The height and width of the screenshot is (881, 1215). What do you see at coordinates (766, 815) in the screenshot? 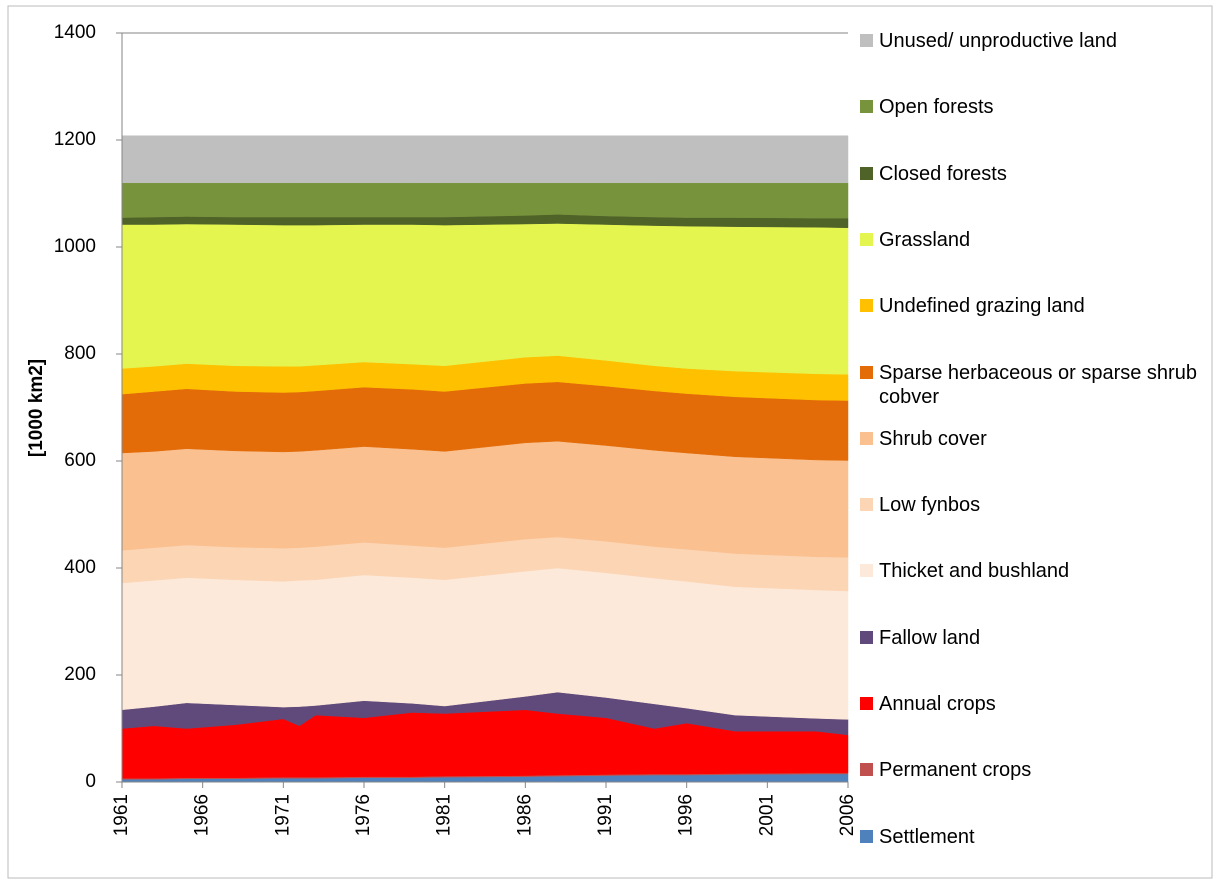
I see `x-tick-label: 2001` at bounding box center [766, 815].